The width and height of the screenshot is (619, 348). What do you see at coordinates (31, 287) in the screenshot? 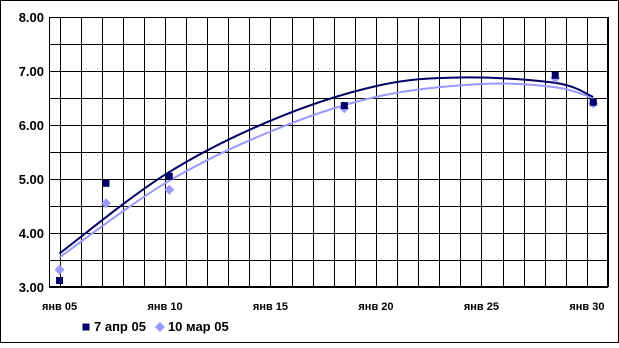
I see `y-tick-label: 3.00` at bounding box center [31, 287].